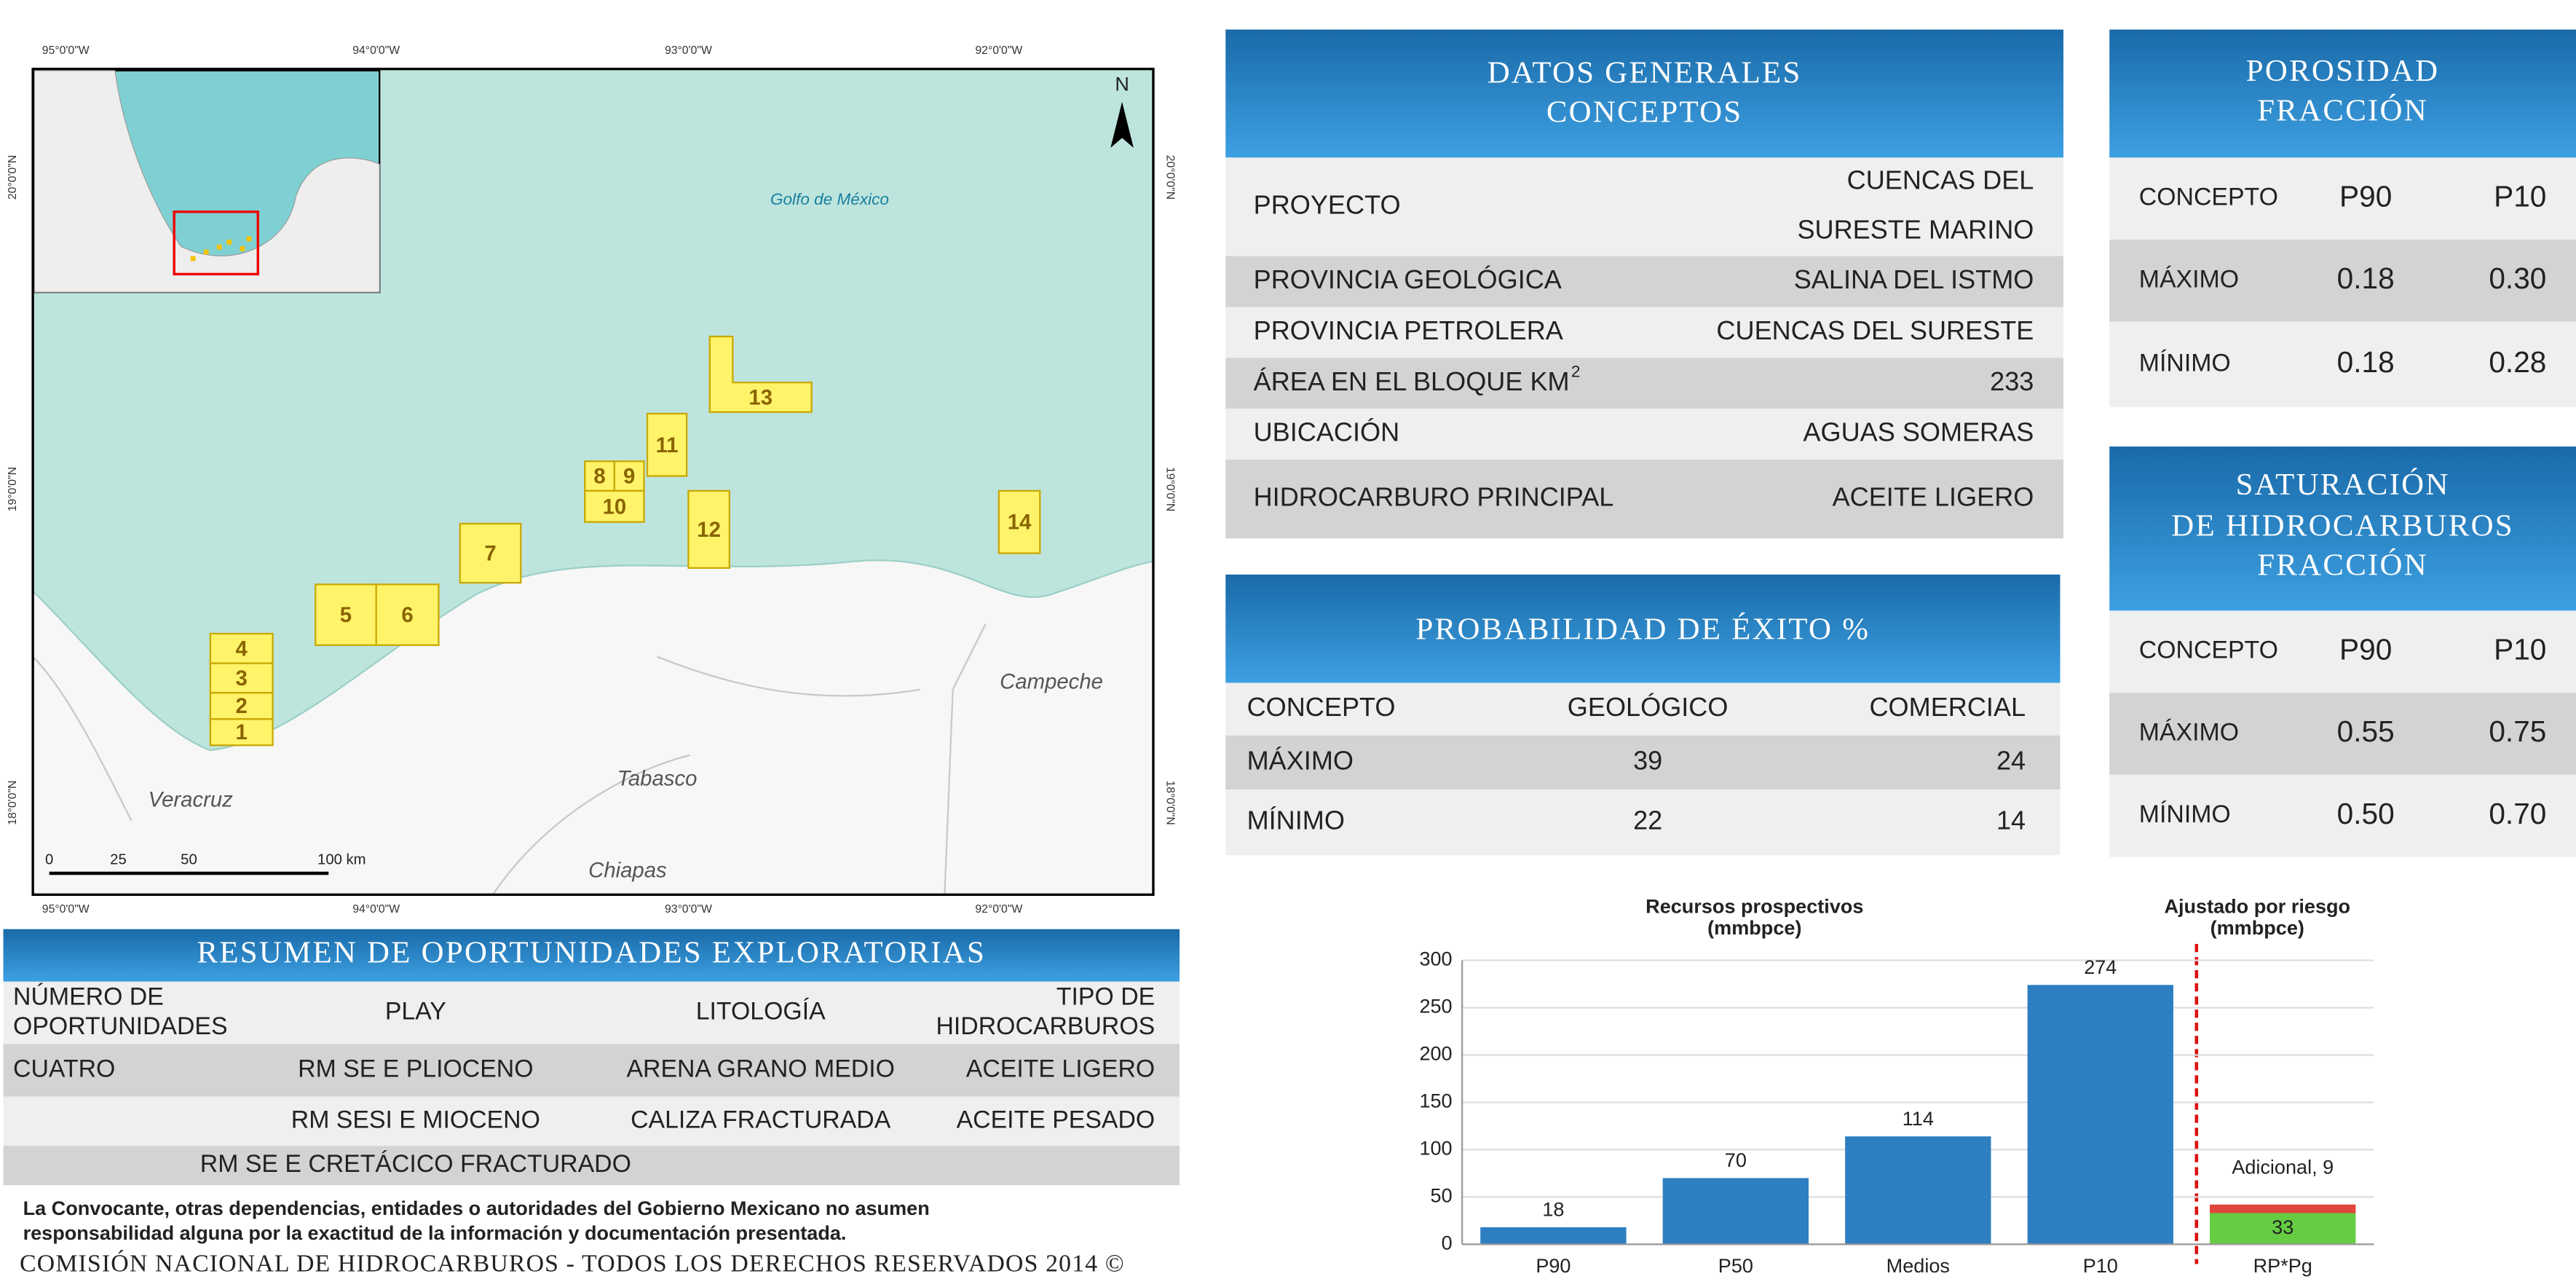  Describe the element at coordinates (415, 1119) in the screenshot. I see `table-cell: RM SESI E MIOCENO` at that location.